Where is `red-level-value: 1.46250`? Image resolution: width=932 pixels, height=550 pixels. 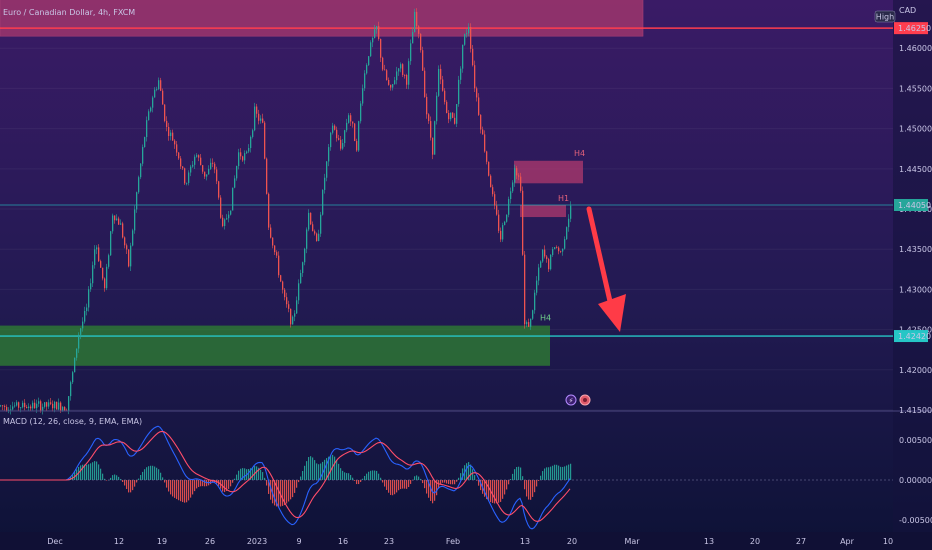
red-level-value: 1.46250 is located at coordinates (914, 28).